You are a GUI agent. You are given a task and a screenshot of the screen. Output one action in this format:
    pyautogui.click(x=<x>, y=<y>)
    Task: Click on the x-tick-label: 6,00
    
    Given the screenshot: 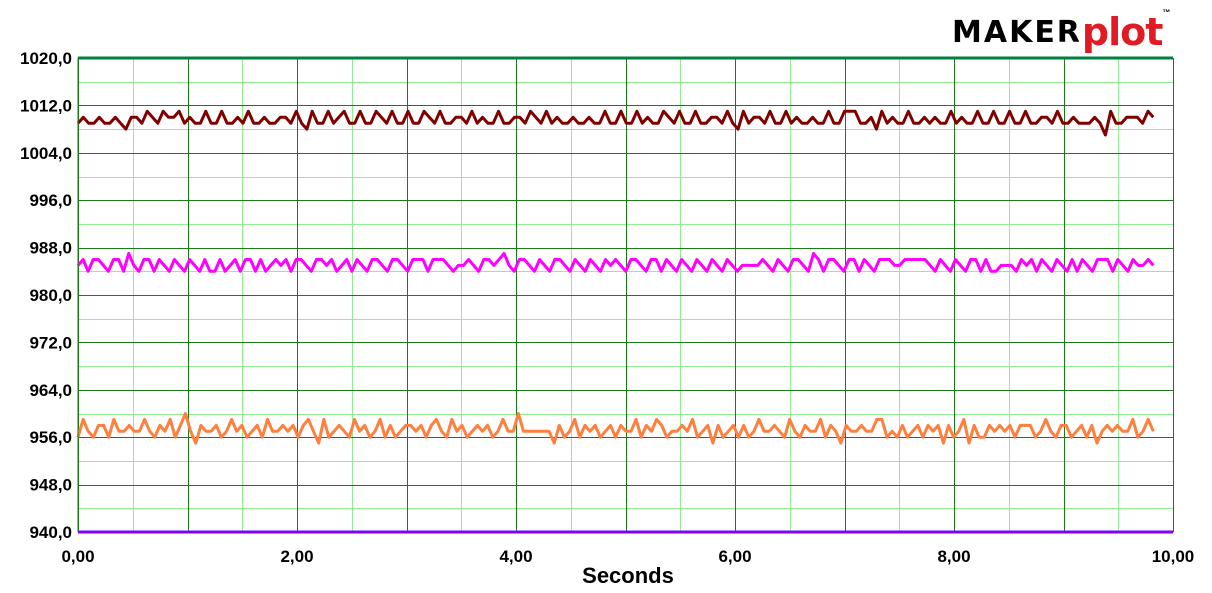 What is the action you would take?
    pyautogui.click(x=734, y=556)
    